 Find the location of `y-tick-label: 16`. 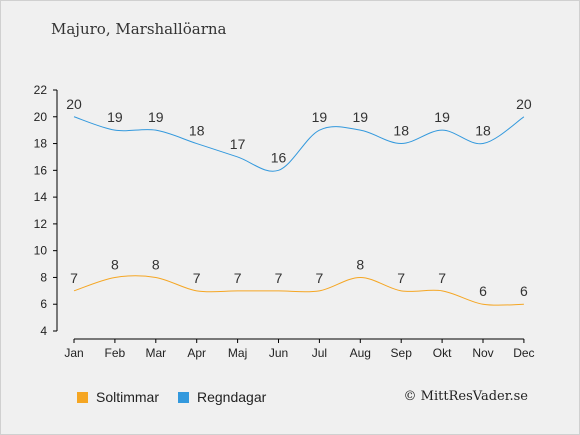

y-tick-label: 16 is located at coordinates (41, 170).